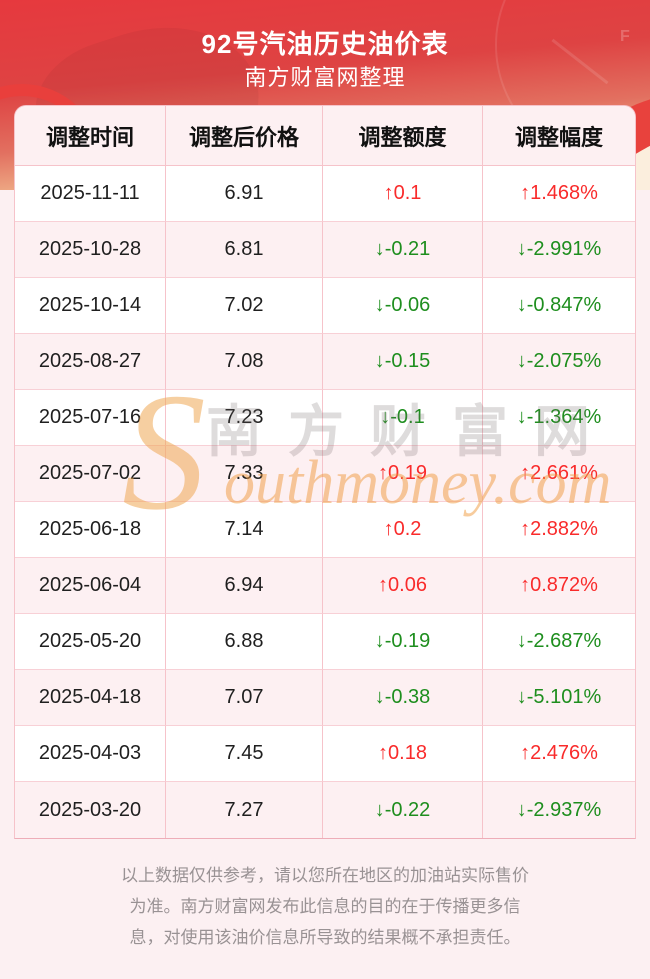 This screenshot has height=979, width=650. Describe the element at coordinates (244, 136) in the screenshot. I see `col-header-price-after: 调整后价格` at that location.